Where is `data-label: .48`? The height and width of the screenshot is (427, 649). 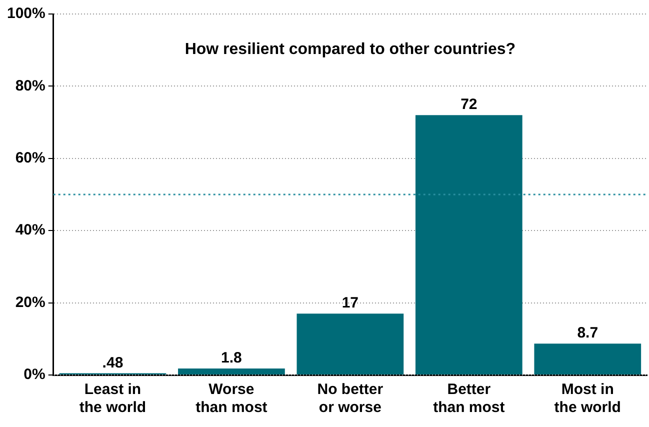 data-label: .48 is located at coordinates (113, 363).